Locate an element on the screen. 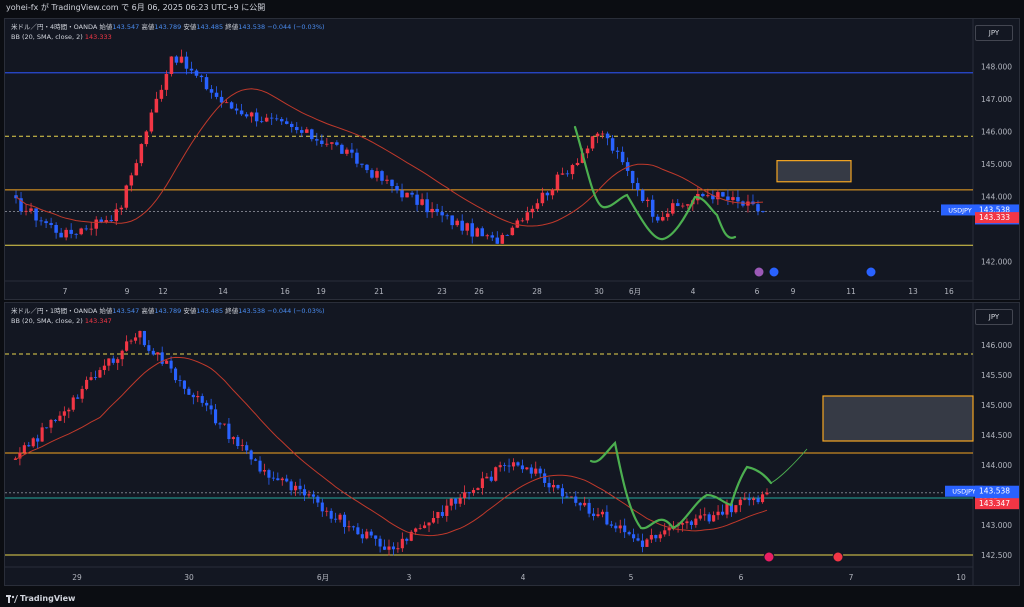 This screenshot has width=1024, height=607. legend-title: 米ドル／円・1時間・OANDA is located at coordinates (54, 311).